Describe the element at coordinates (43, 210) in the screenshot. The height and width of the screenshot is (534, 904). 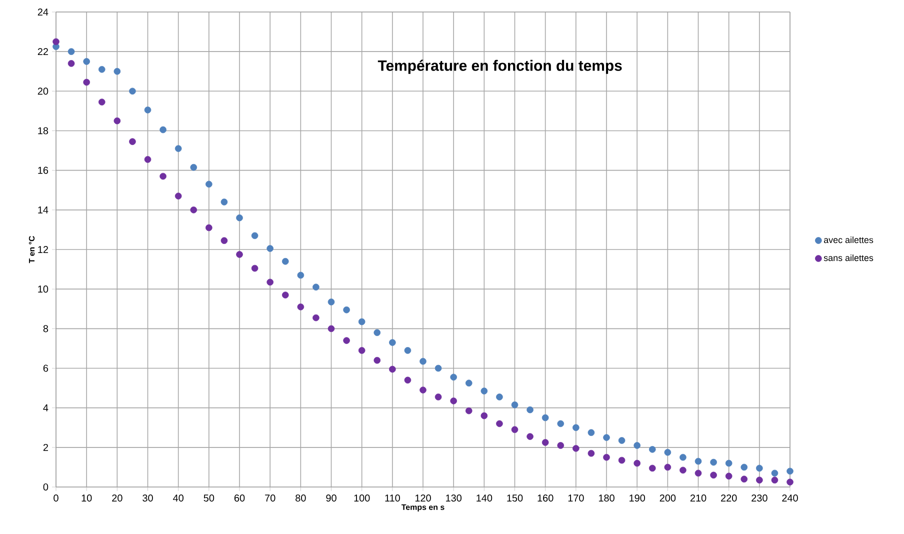
I see `y-tick-label: 14` at that location.